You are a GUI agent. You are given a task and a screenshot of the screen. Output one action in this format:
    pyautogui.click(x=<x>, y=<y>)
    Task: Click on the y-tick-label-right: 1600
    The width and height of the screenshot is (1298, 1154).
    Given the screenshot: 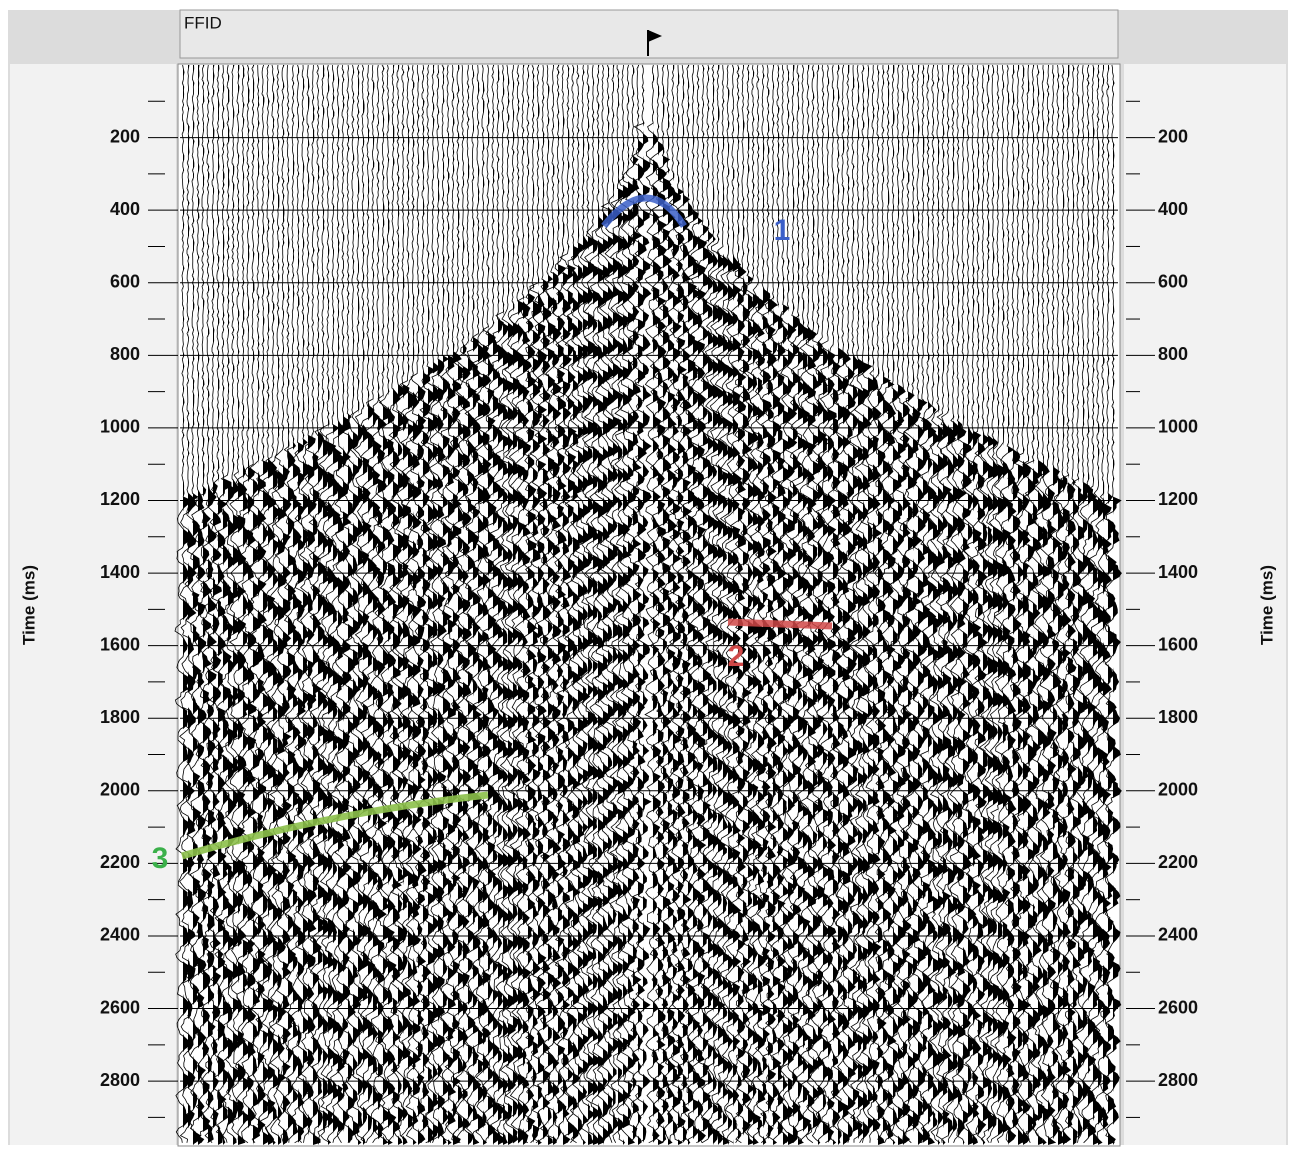 What is the action you would take?
    pyautogui.click(x=1178, y=644)
    